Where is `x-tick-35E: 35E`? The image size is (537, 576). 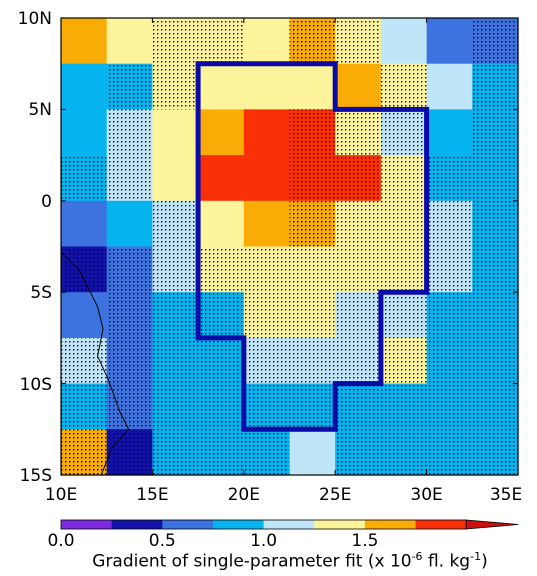
x-tick-35E: 35E is located at coordinates (506, 495).